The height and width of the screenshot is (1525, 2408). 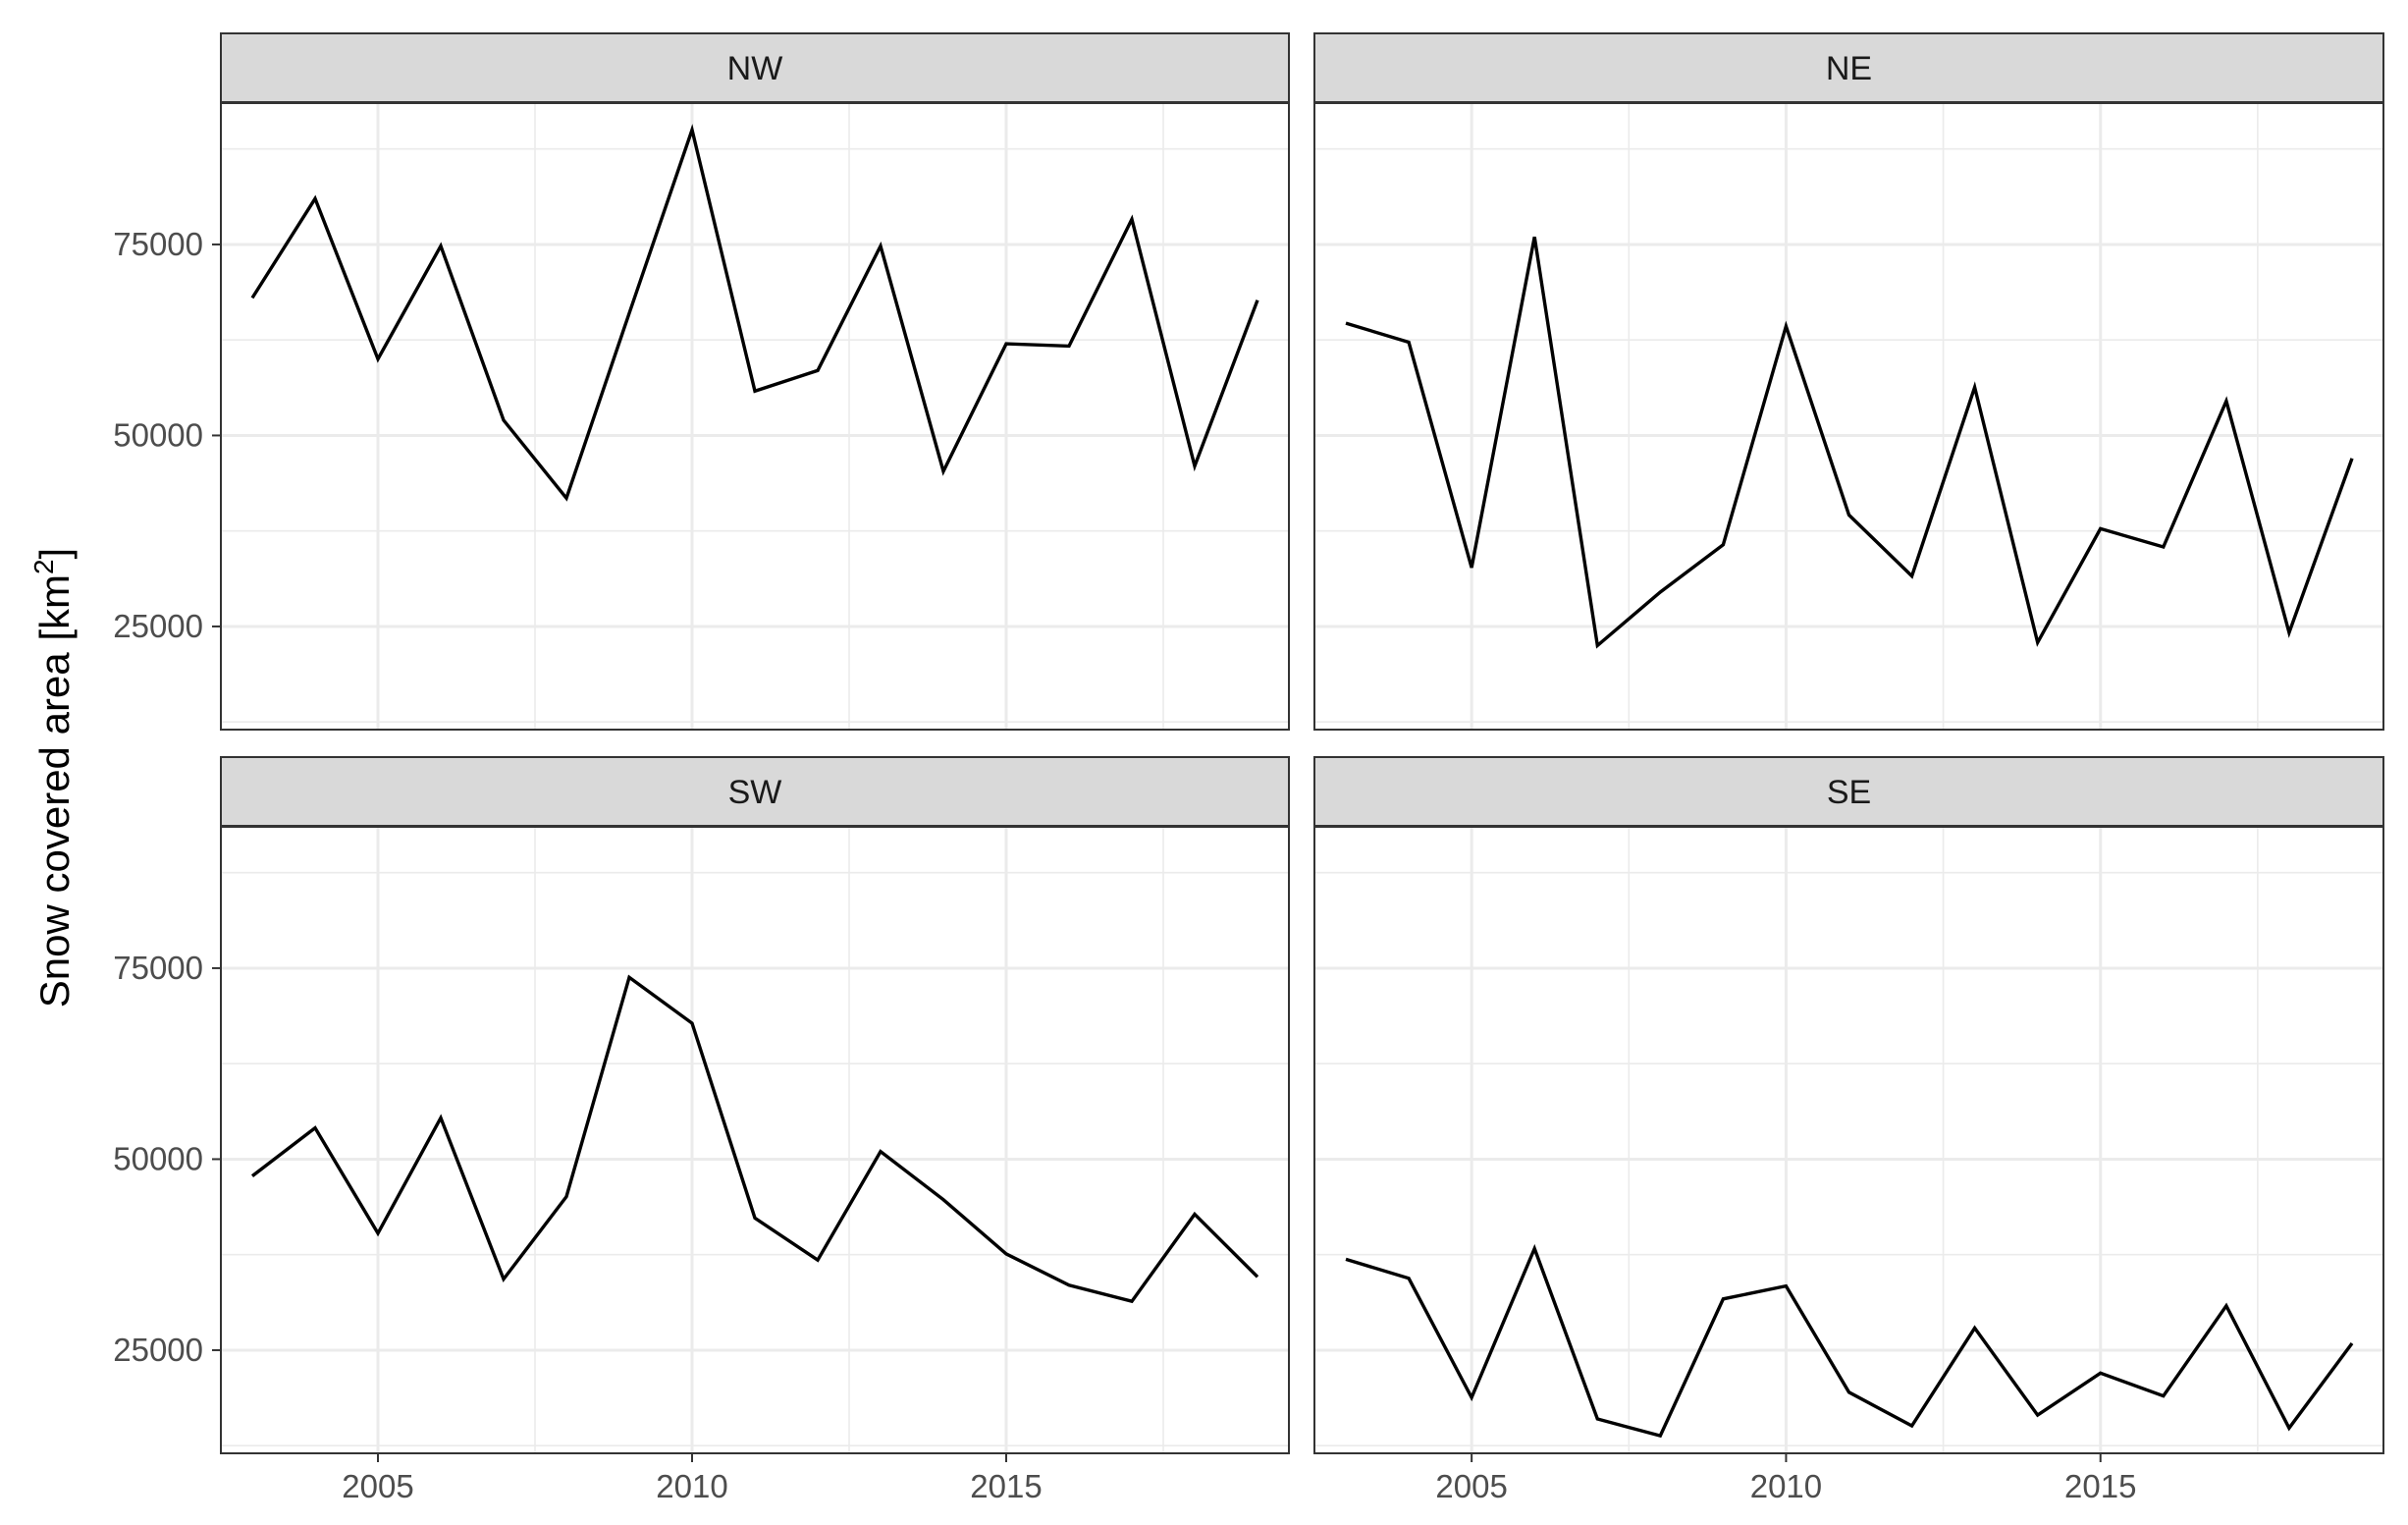 I want to click on y-axis-title-superscript: 2, so click(x=43, y=567).